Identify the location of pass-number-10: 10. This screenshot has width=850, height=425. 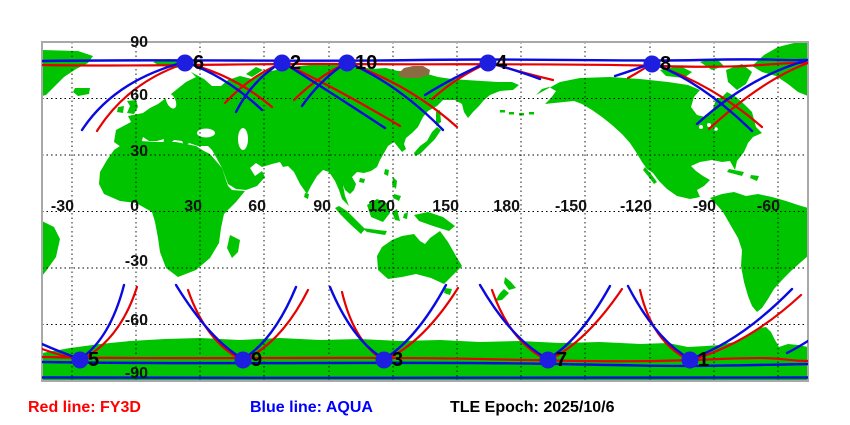
(366, 63).